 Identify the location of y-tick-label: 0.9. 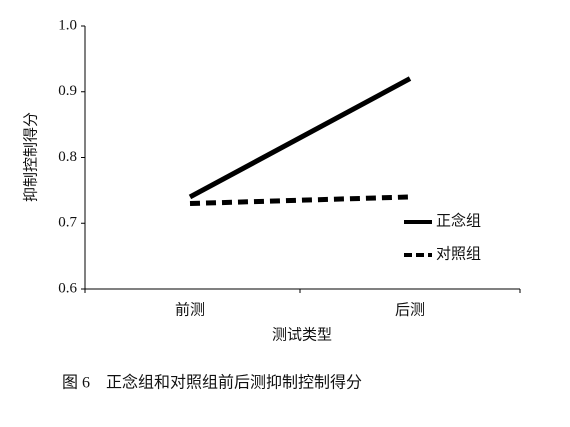
(67, 91).